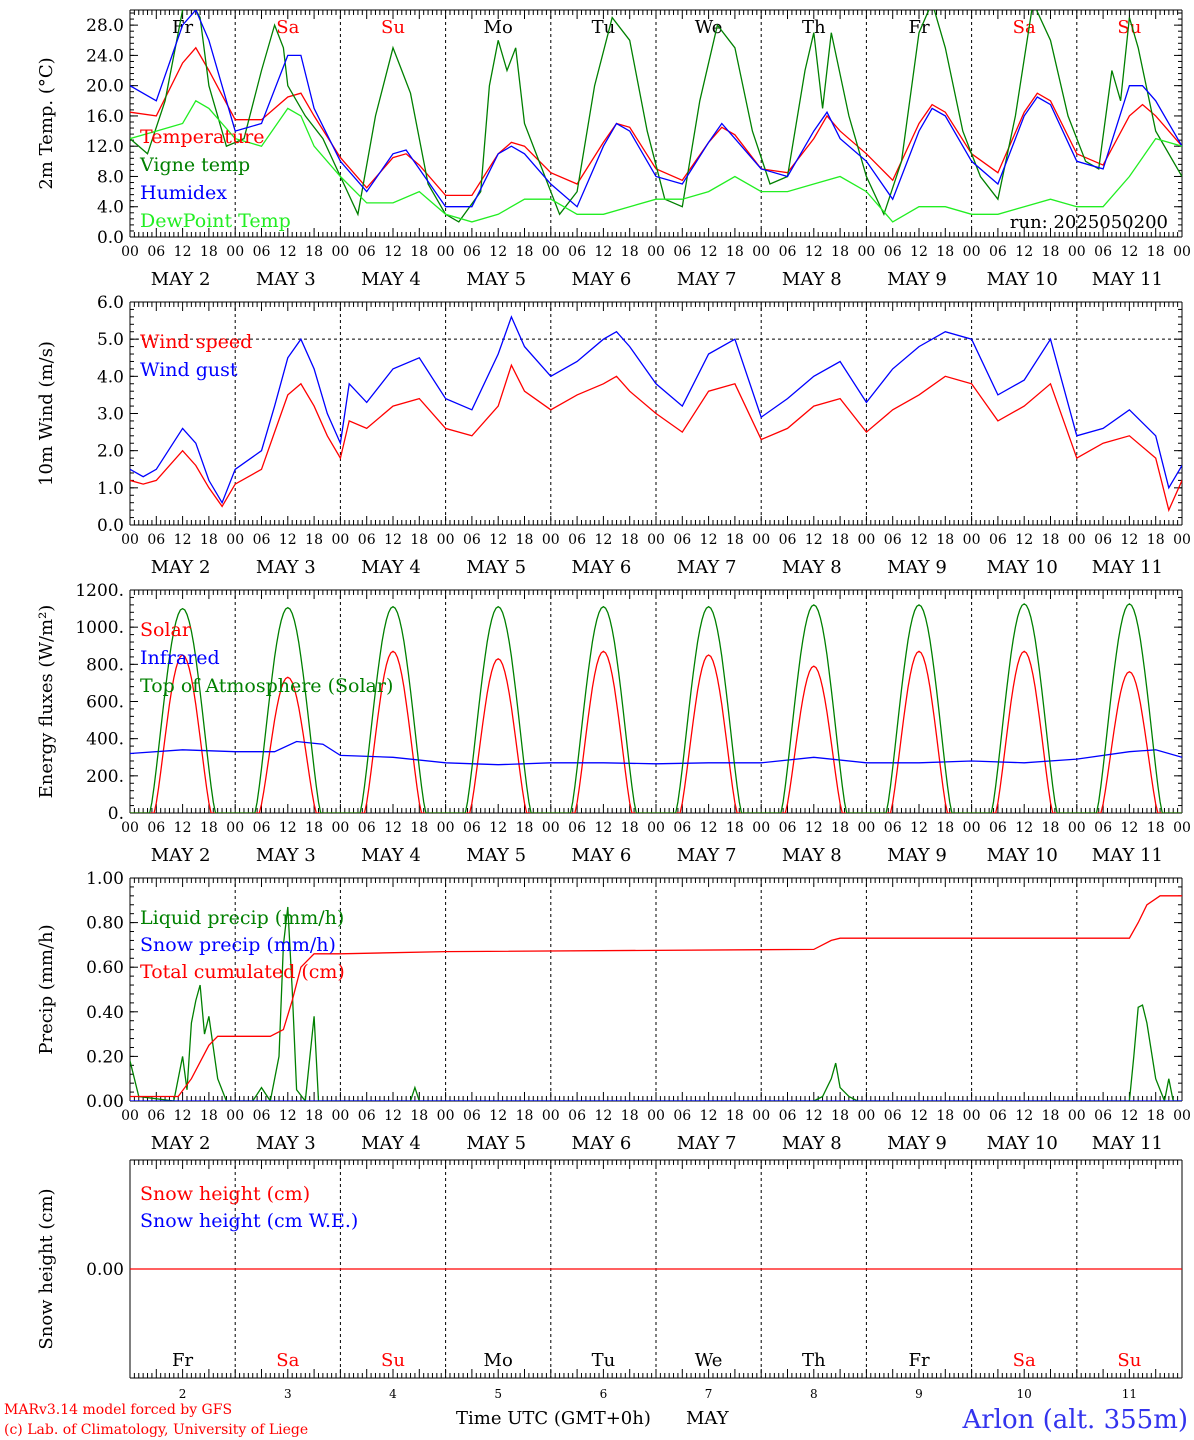 The width and height of the screenshot is (1194, 1440). I want to click on day-label: Mo, so click(498, 1360).